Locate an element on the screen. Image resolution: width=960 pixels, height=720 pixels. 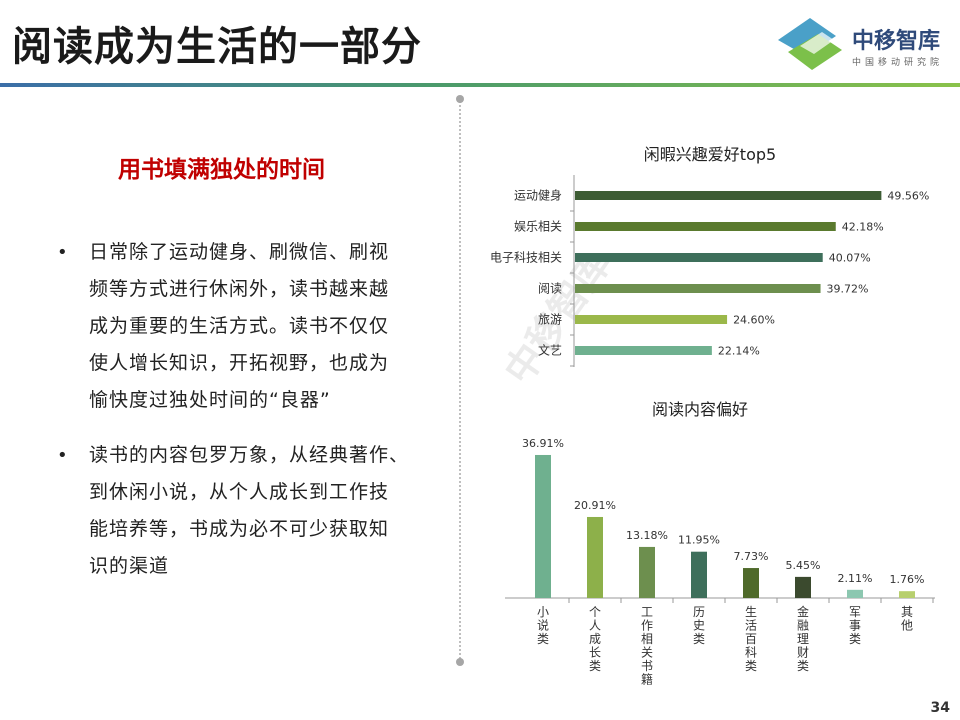
data-label: 42.18% is located at coordinates (863, 227).